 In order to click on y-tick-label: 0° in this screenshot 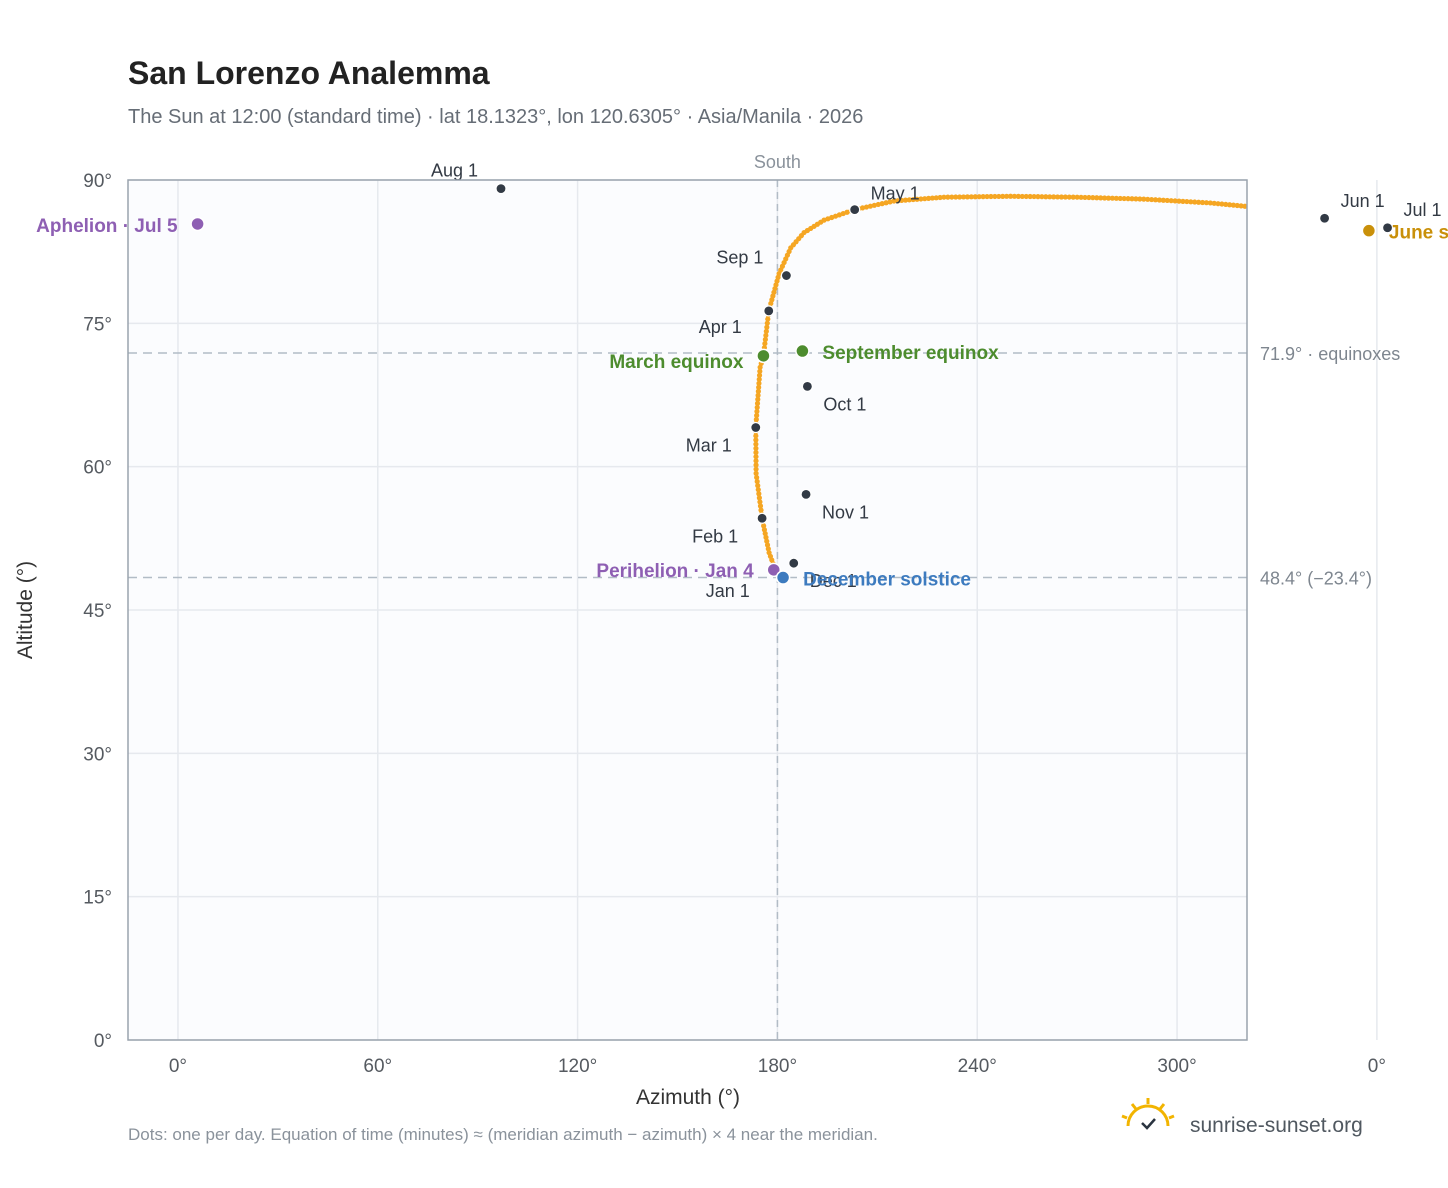, I will do `click(103, 1041)`.